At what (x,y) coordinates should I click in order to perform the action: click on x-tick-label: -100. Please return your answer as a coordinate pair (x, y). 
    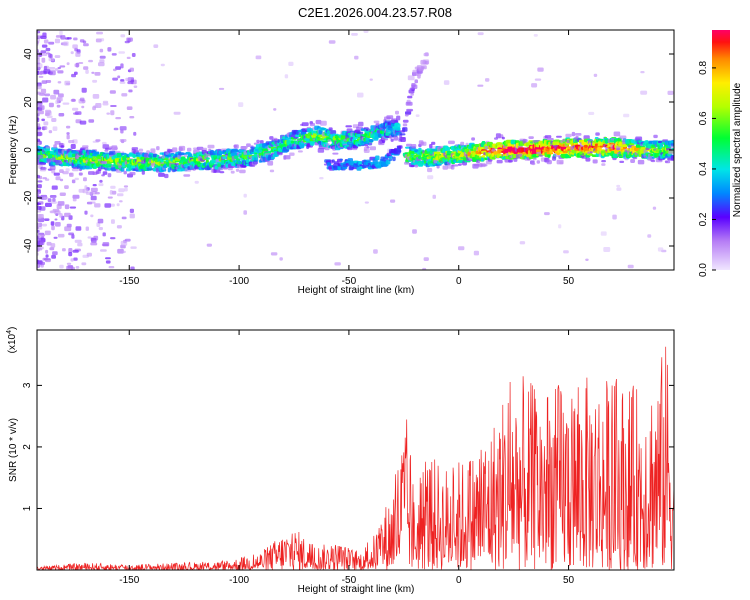
    Looking at the image, I should click on (239, 281).